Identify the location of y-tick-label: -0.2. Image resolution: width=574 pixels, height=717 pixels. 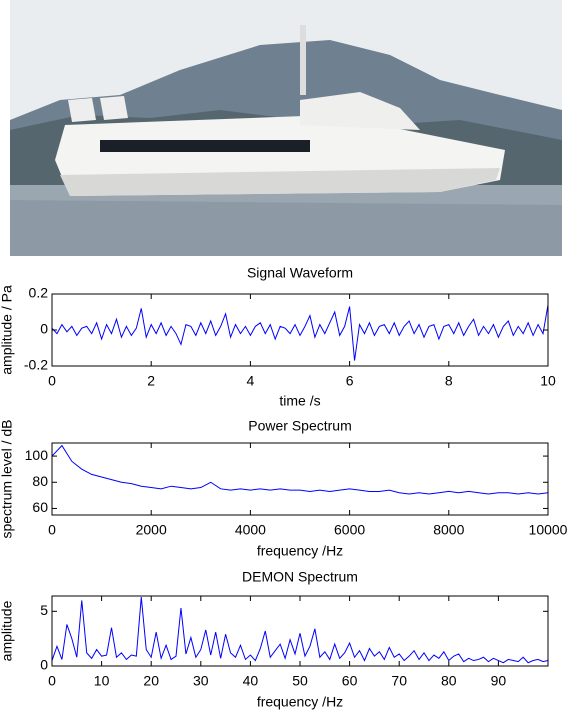
(36, 365).